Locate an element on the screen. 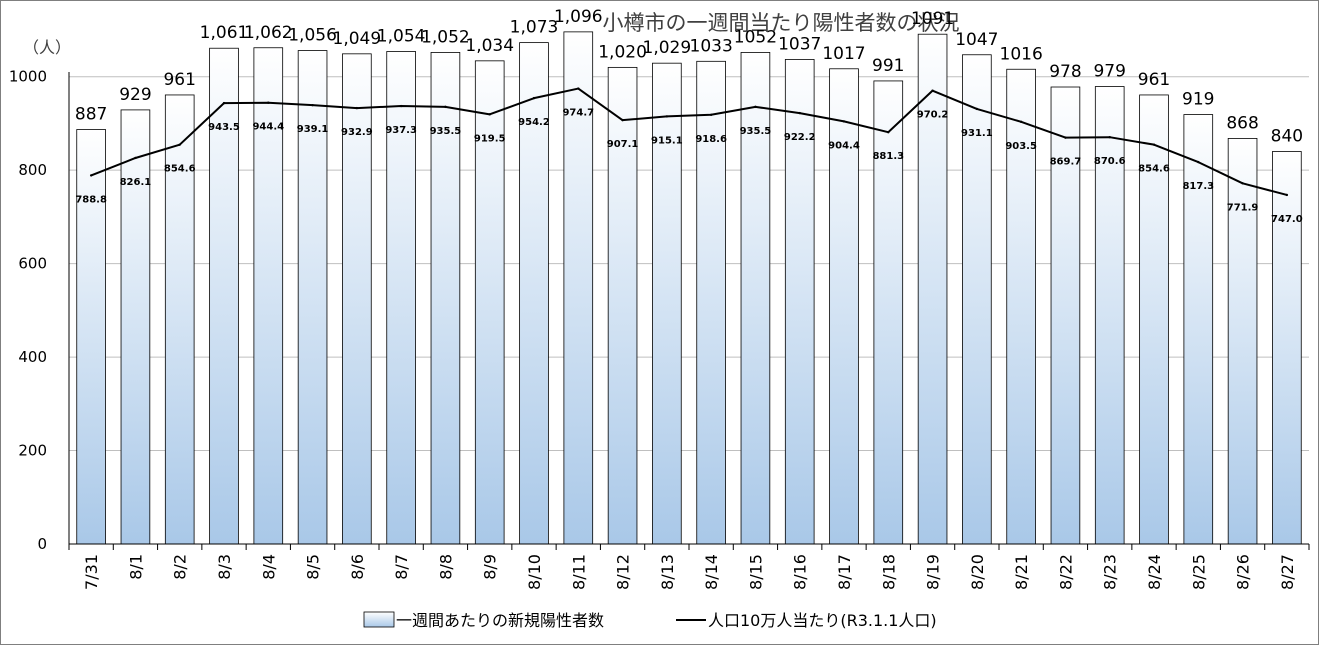 The height and width of the screenshot is (645, 1319). x-tick-label: 8/18 is located at coordinates (888, 572).